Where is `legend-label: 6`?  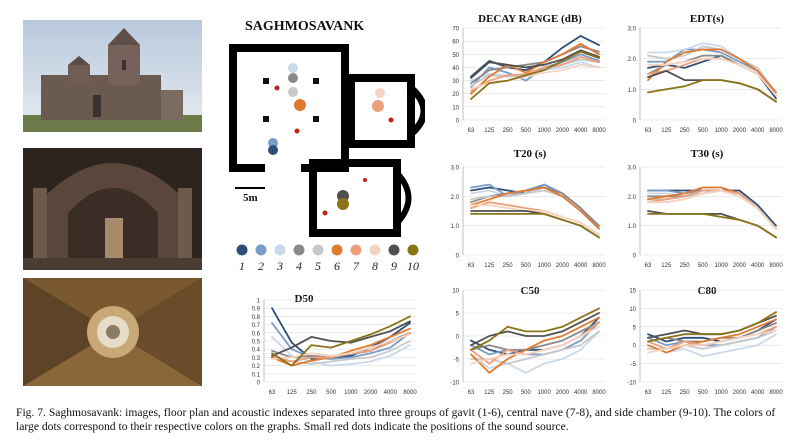 legend-label: 6 is located at coordinates (337, 266).